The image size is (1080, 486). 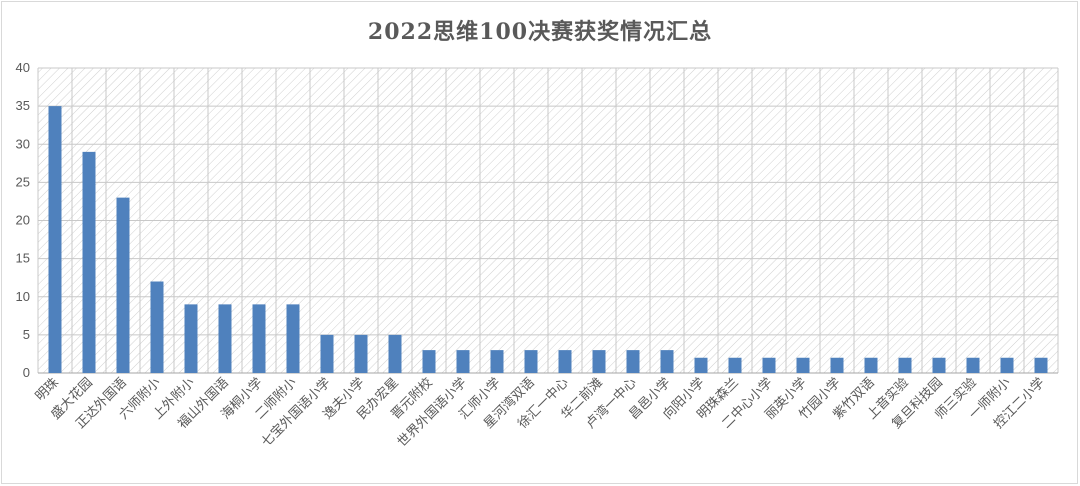 What do you see at coordinates (23, 258) in the screenshot?
I see `y-tick-label: 15` at bounding box center [23, 258].